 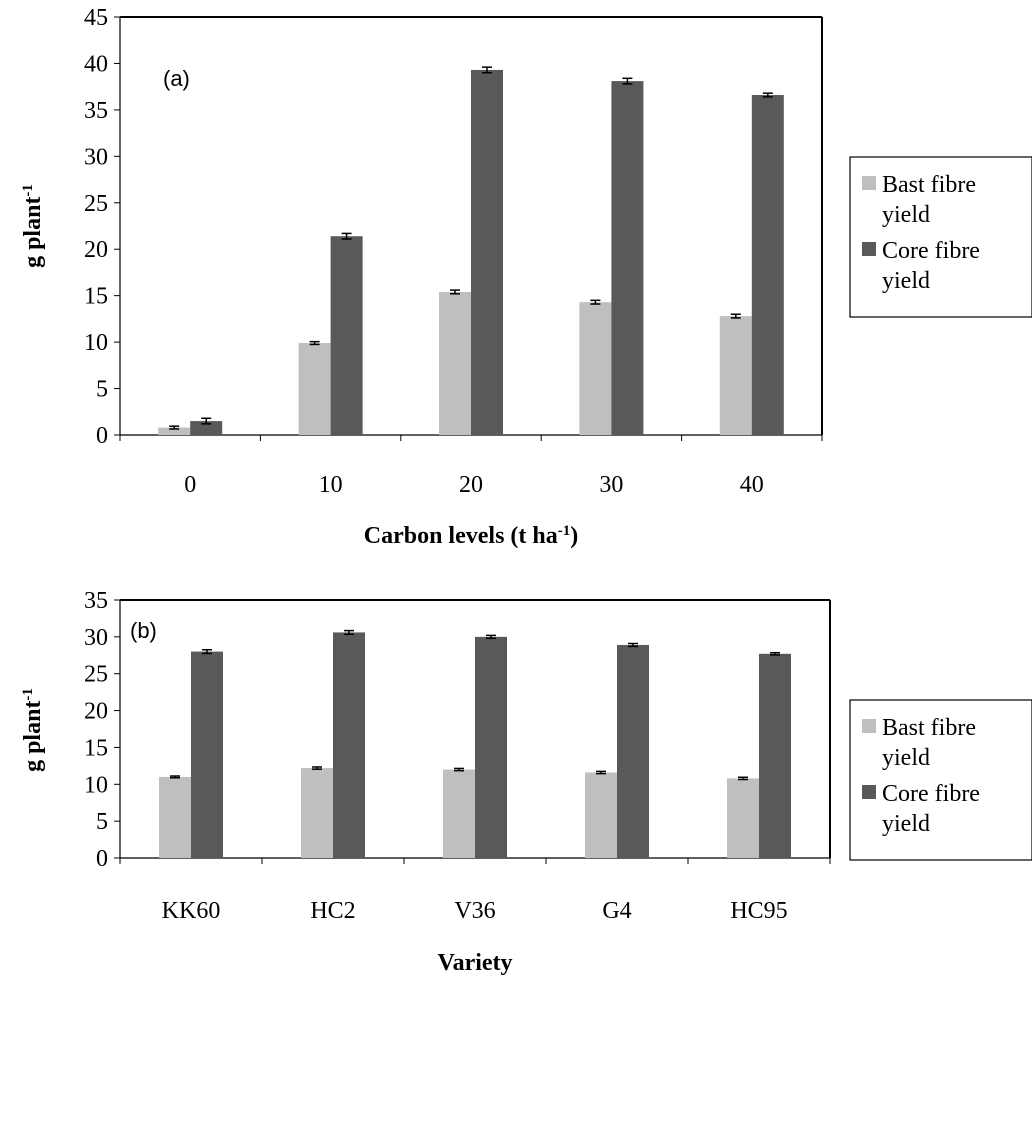 What do you see at coordinates (191, 911) in the screenshot?
I see `x-tick-label: KK60` at bounding box center [191, 911].